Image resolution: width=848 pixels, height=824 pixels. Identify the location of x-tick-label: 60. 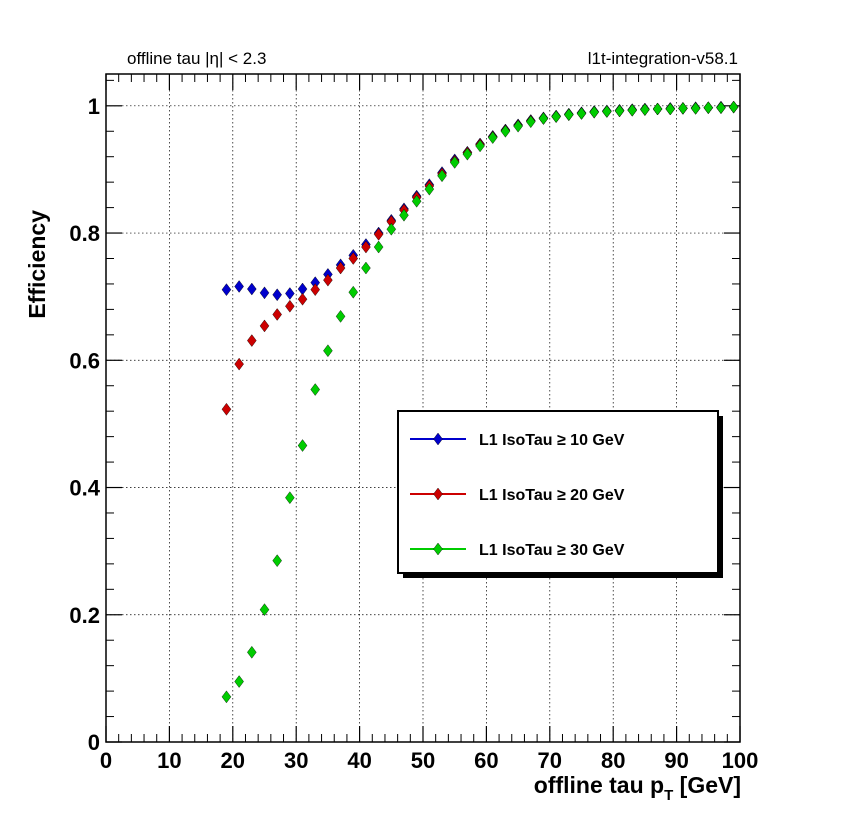
(486, 760).